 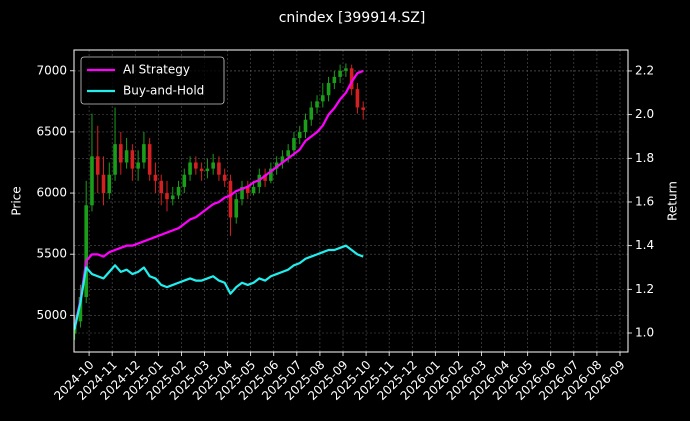 What do you see at coordinates (644, 158) in the screenshot?
I see `y2-tick-label: 1.8` at bounding box center [644, 158].